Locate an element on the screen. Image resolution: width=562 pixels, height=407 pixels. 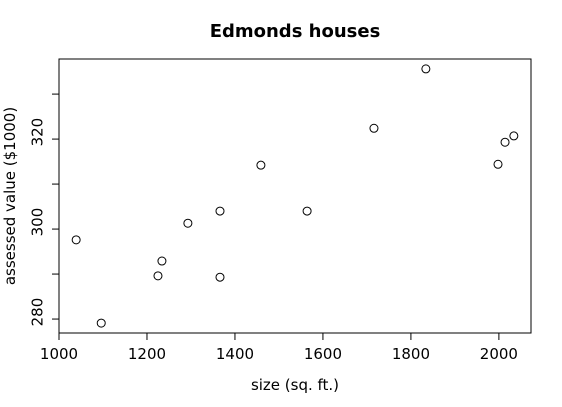
chart-title: Edmonds houses is located at coordinates (295, 31).